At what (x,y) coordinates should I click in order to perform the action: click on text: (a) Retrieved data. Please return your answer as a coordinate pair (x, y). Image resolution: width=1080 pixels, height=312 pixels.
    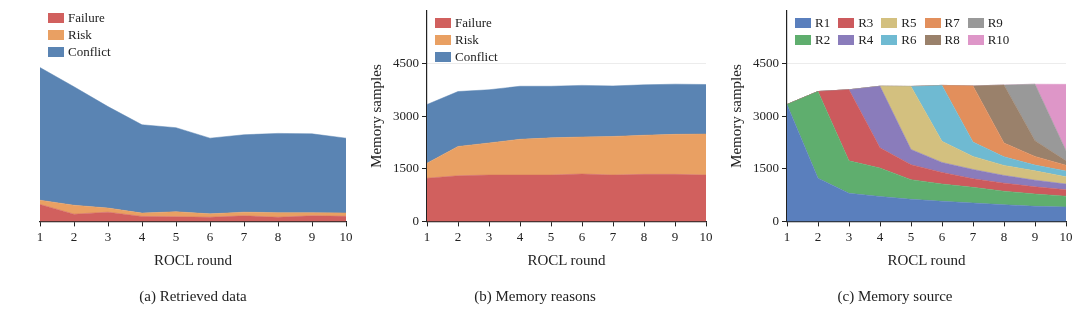
    Looking at the image, I should click on (193, 296).